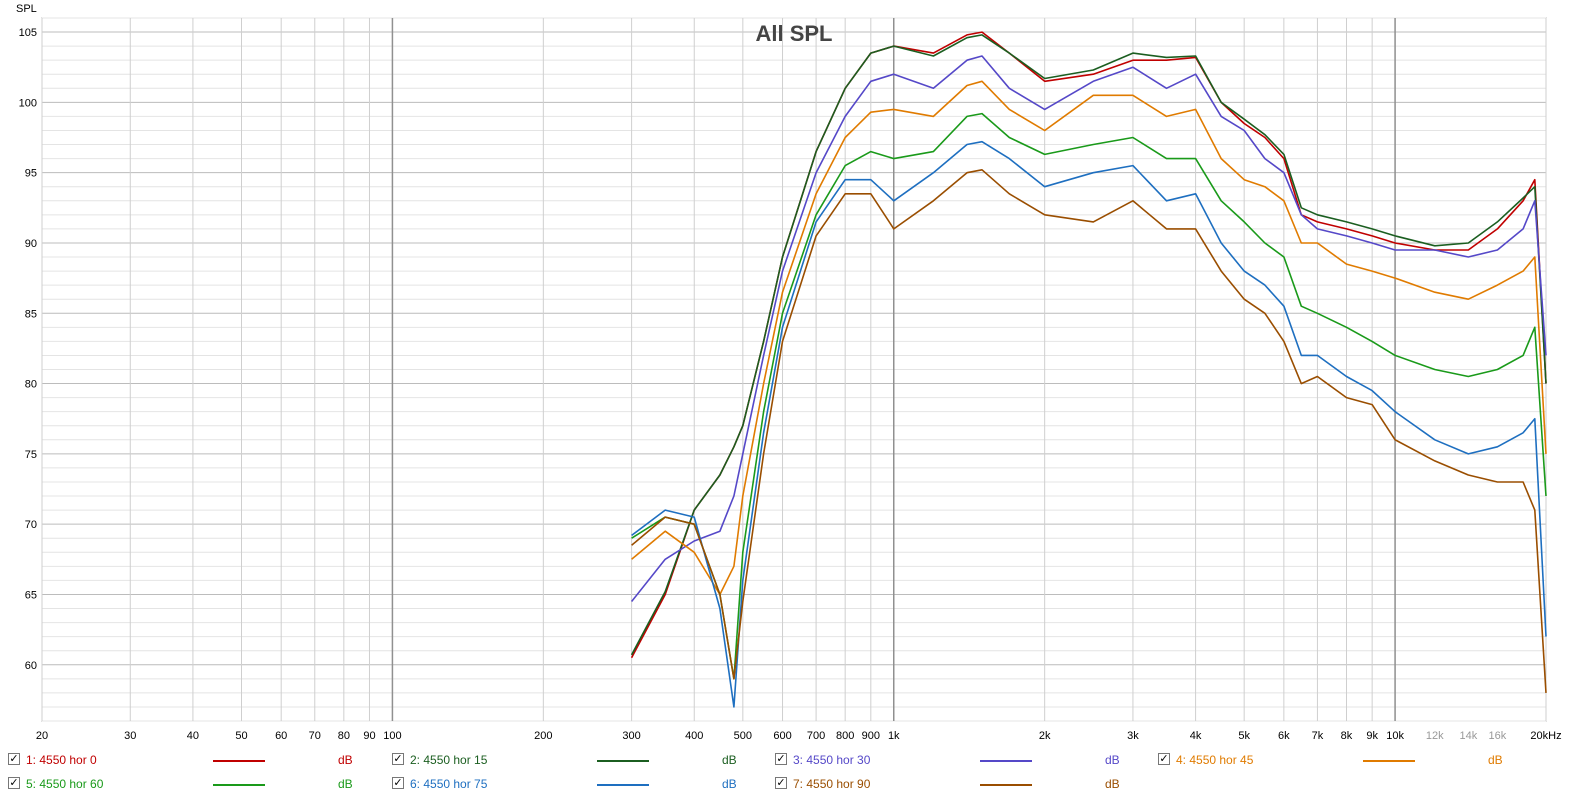 This screenshot has height=809, width=1590. What do you see at coordinates (392, 736) in the screenshot?
I see `x-tick-label: 100` at bounding box center [392, 736].